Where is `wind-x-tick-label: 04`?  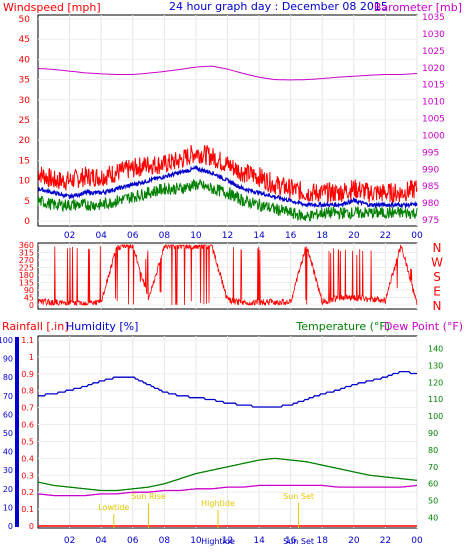 wind-x-tick-label: 04 is located at coordinates (101, 236).